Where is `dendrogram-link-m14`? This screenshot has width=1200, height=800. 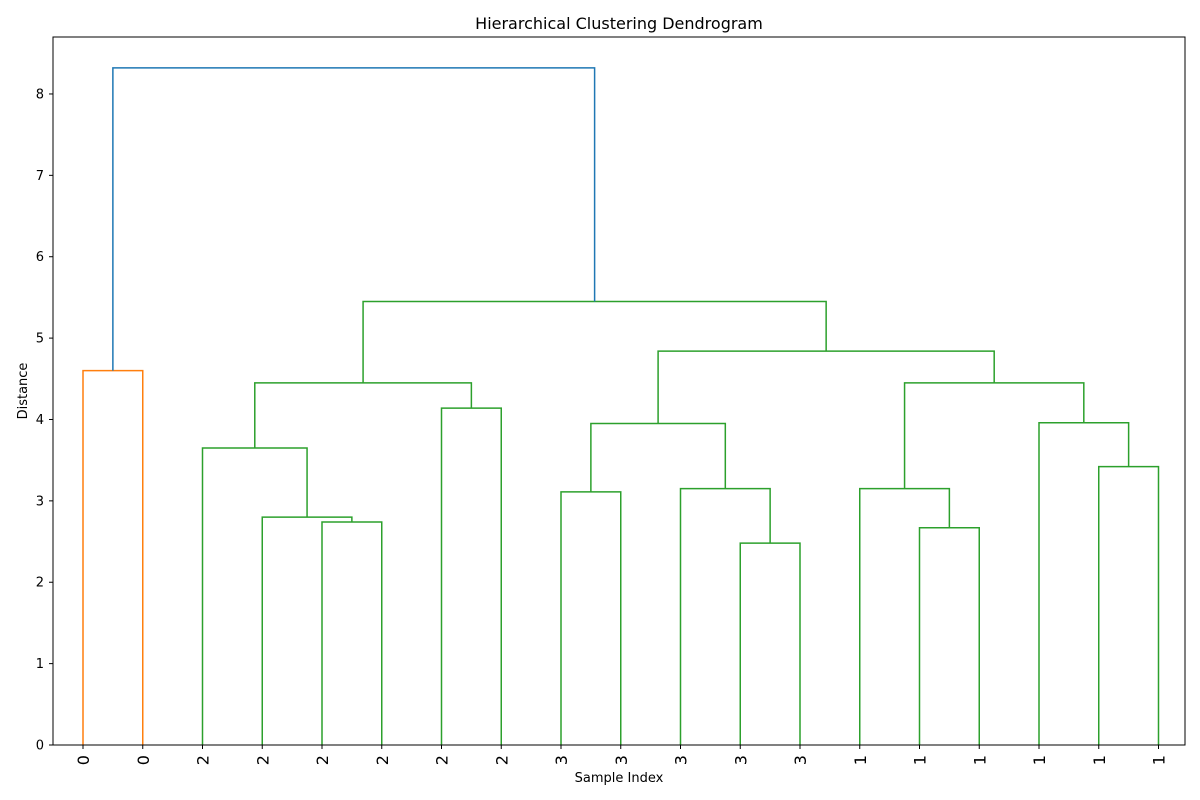 dendrogram-link-m14 is located at coordinates (1084, 583).